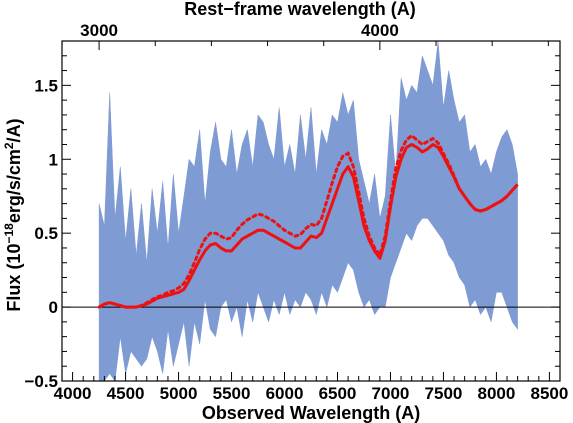  I want to click on x-tick-label: 4500, so click(126, 393).